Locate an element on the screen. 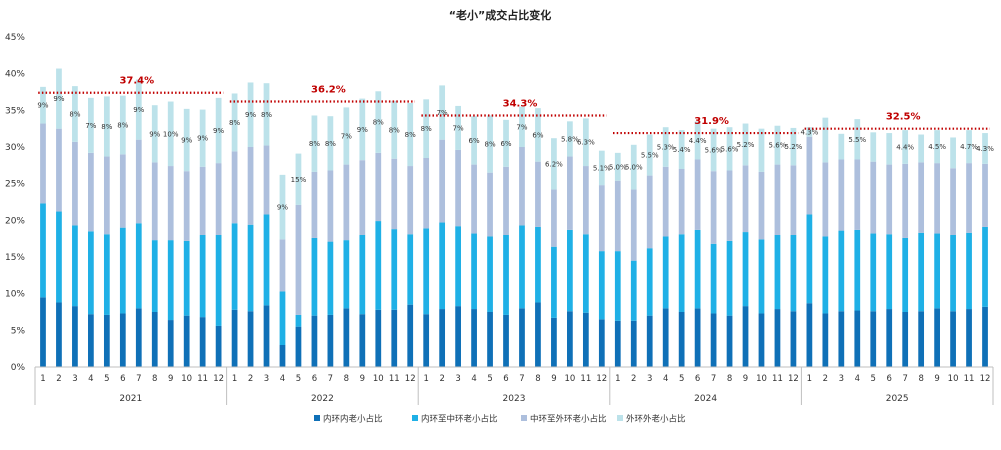 The image size is (1001, 450). month-tick-label: 12 is located at coordinates (985, 379).